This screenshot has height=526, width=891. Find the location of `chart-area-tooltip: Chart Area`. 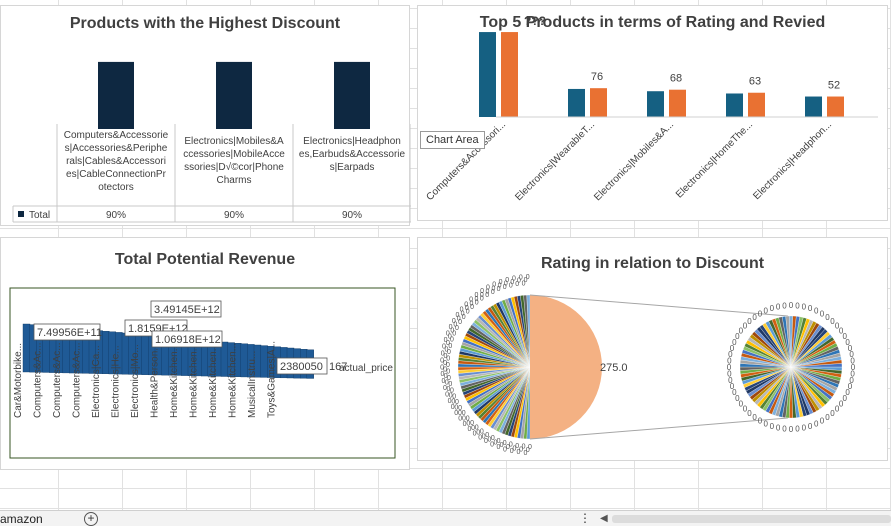

chart-area-tooltip: Chart Area is located at coordinates (452, 140).